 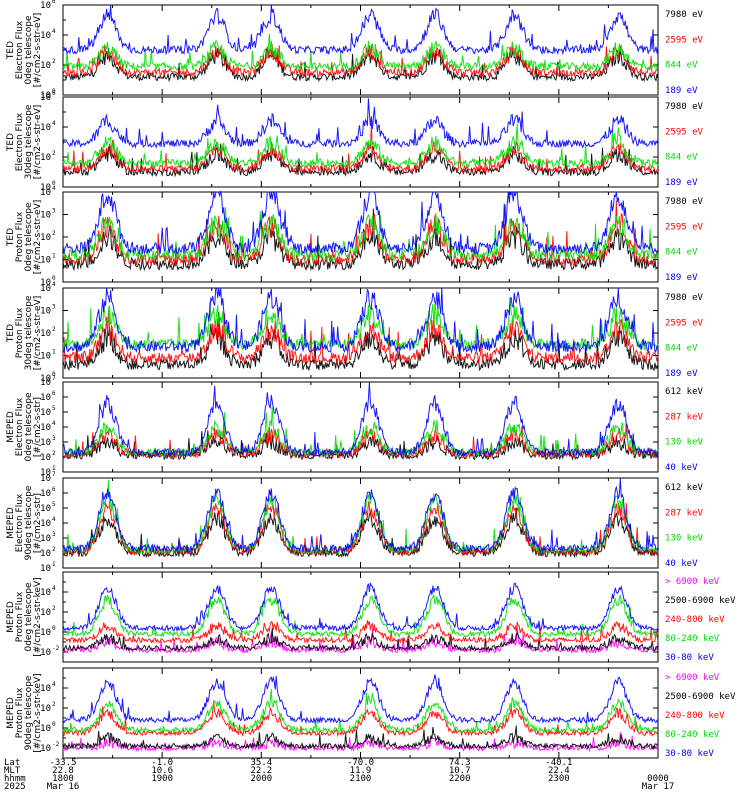 What do you see at coordinates (12, 763) in the screenshot?
I see `time-axis-row-label: Lat` at bounding box center [12, 763].